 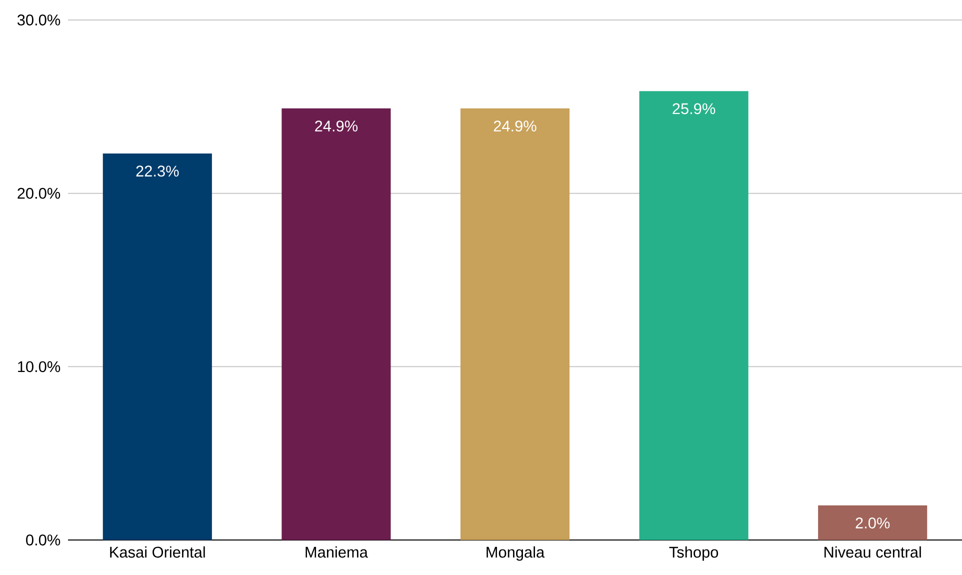 I want to click on data-label: 2.0%, so click(x=873, y=523).